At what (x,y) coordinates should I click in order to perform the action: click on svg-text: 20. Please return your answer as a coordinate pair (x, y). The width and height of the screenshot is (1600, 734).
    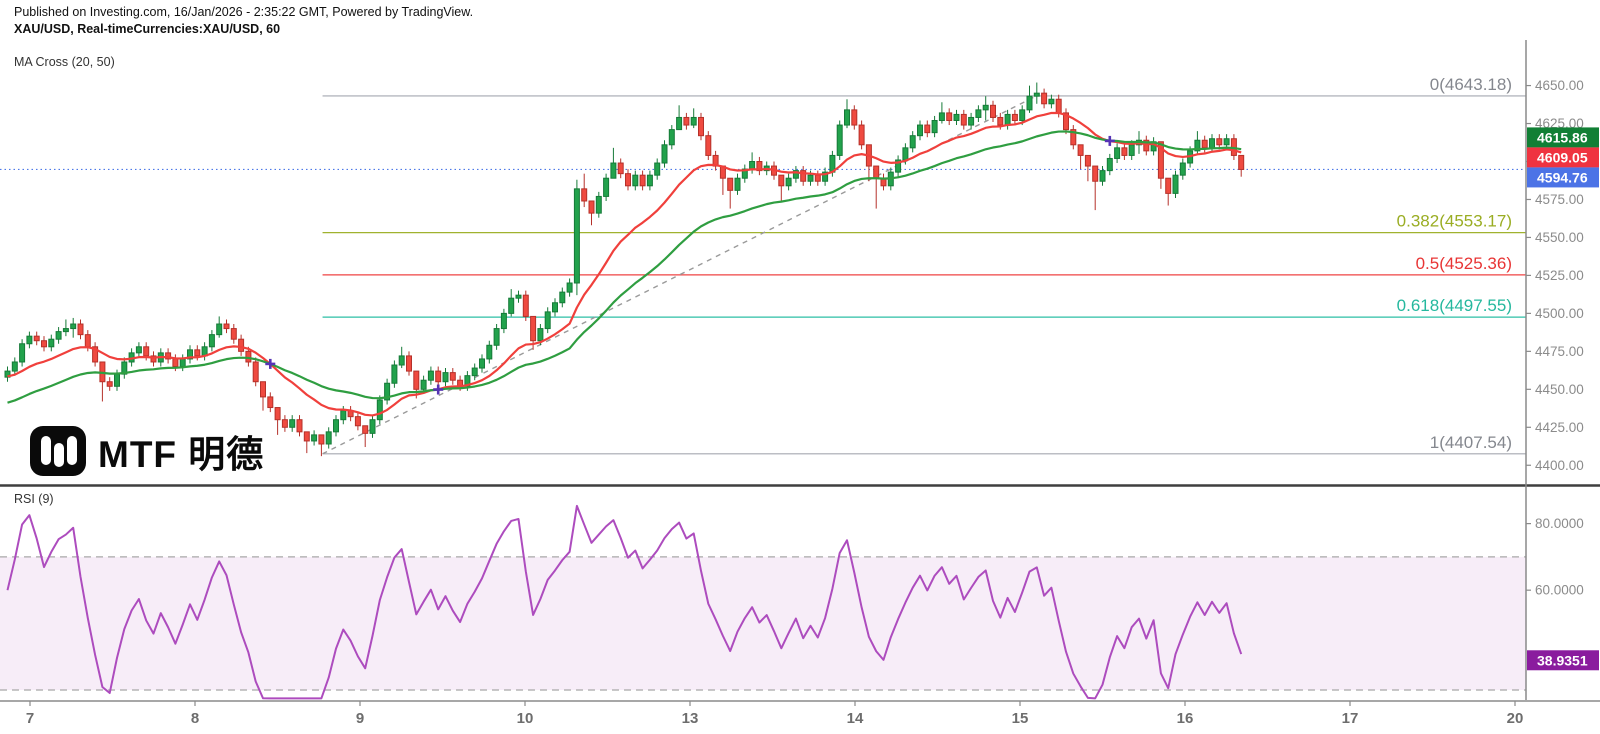
    Looking at the image, I should click on (1515, 718).